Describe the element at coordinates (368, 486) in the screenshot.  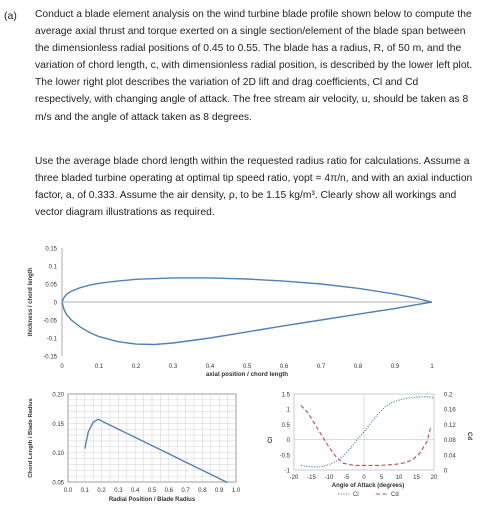
I see `x-axis-label: Angle of Attack (degrees)` at that location.